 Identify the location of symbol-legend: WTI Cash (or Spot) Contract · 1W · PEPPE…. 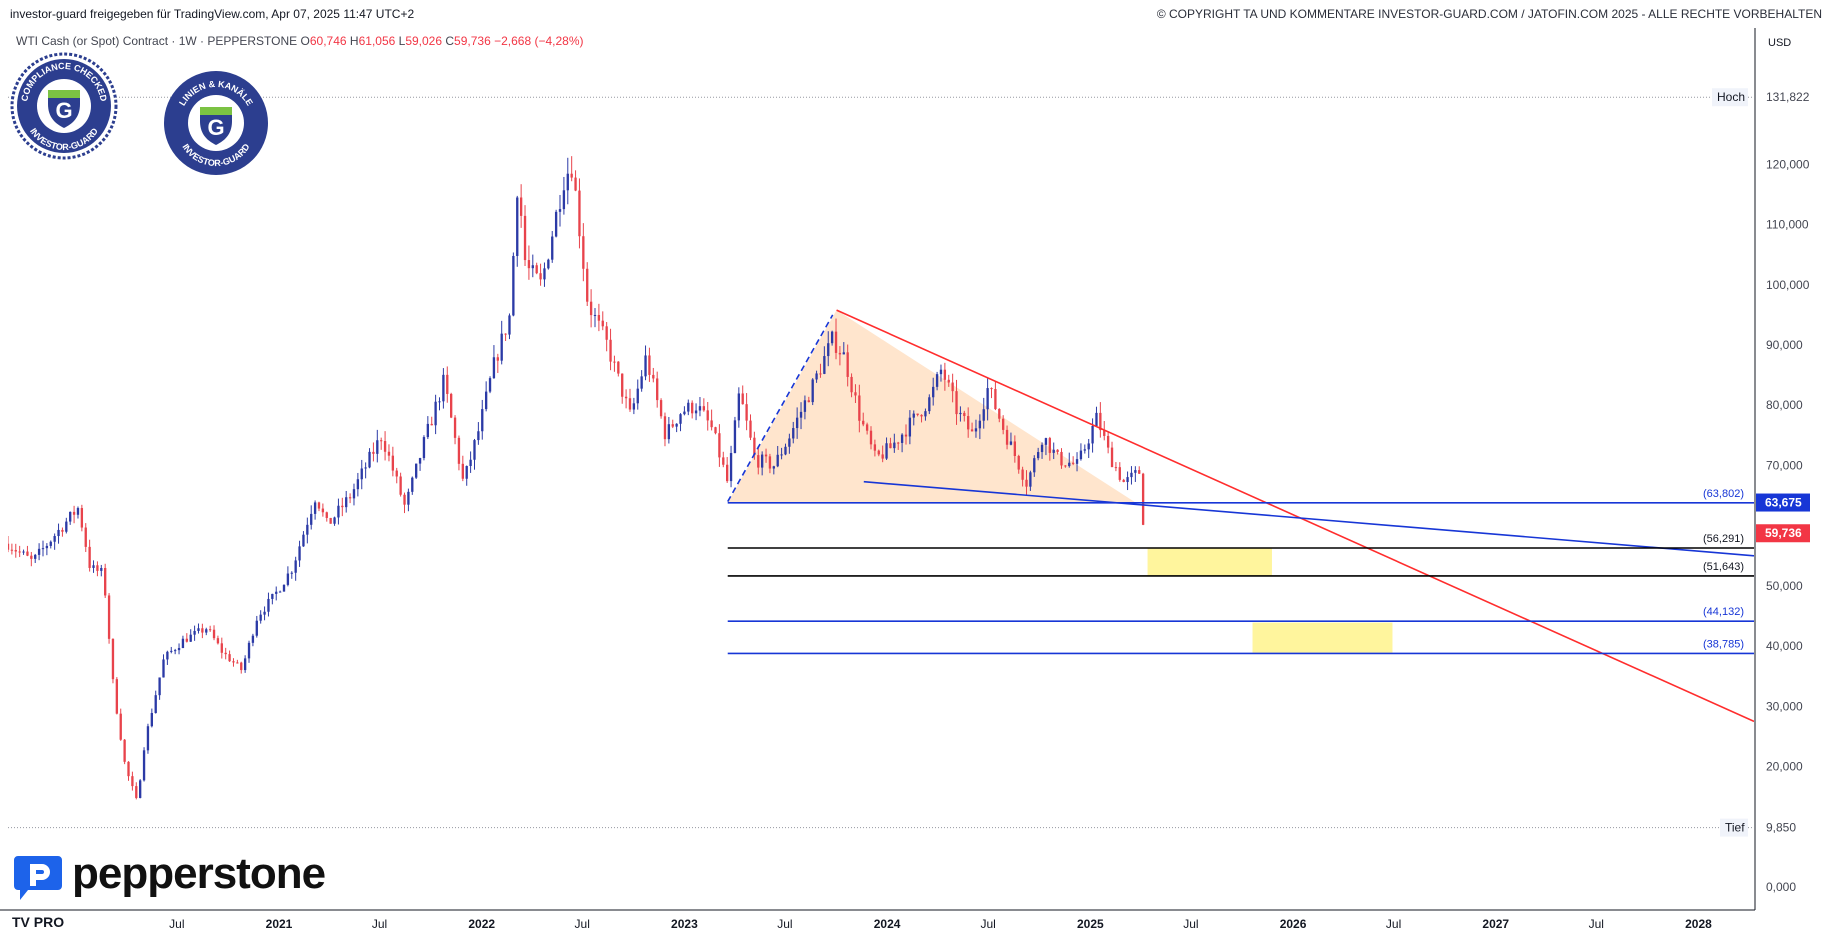
(300, 41).